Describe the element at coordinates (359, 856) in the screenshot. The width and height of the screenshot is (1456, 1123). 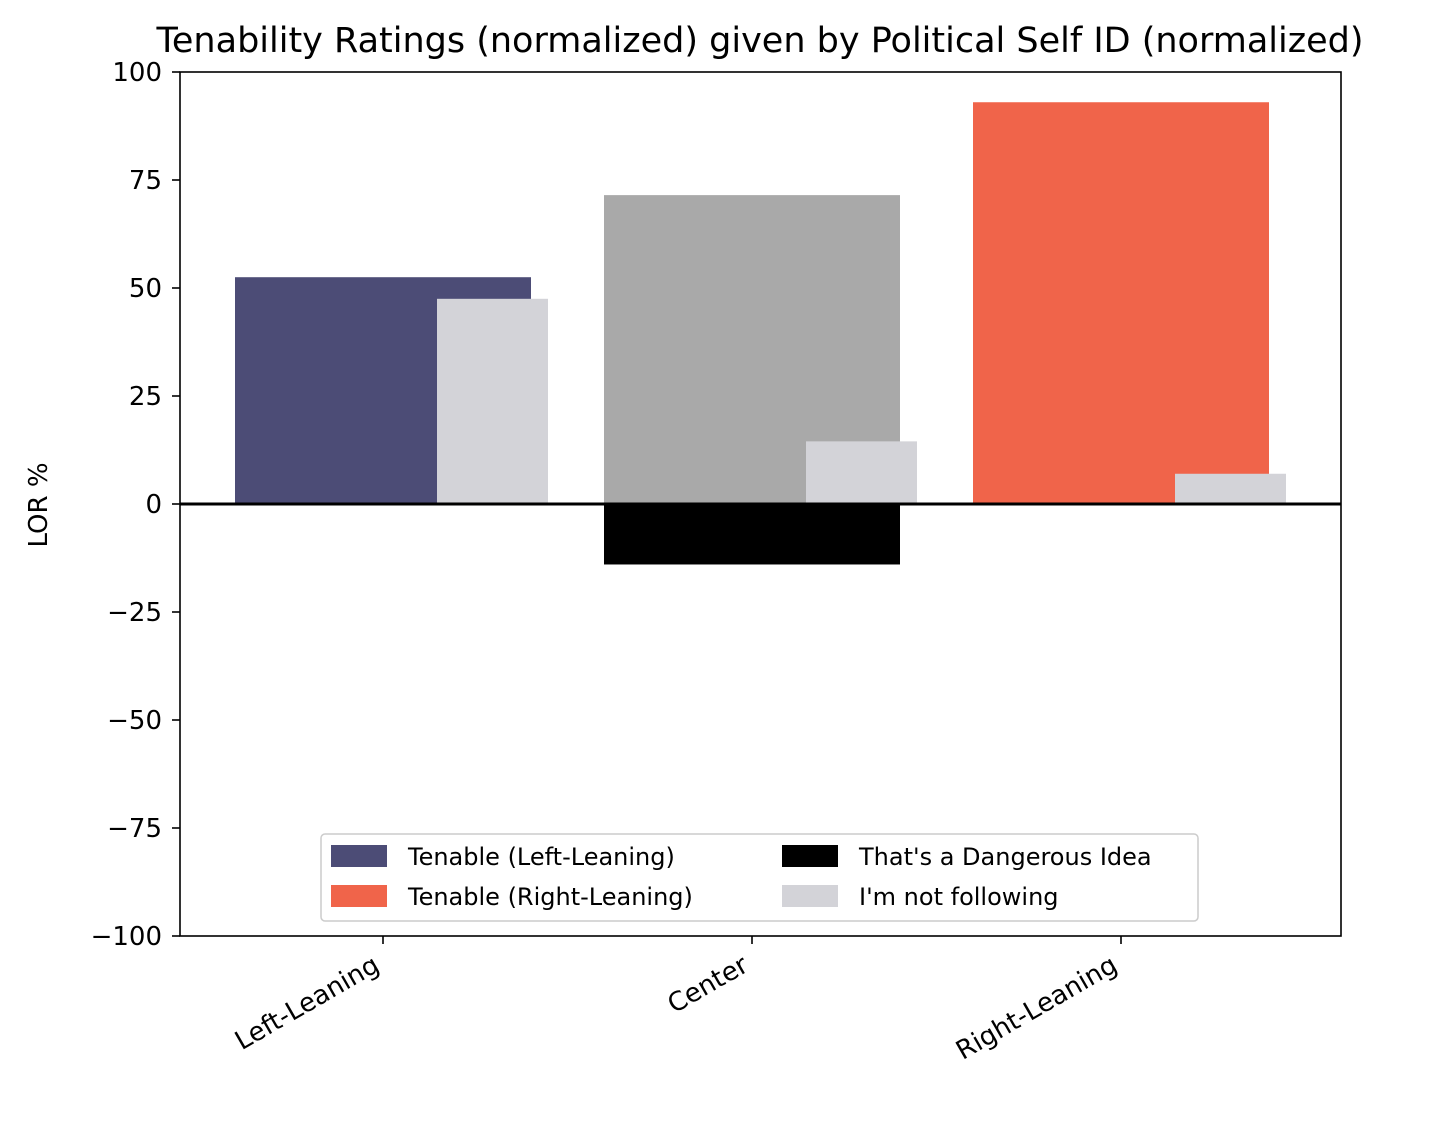
I see `legend-swatch-tenable-left` at that location.